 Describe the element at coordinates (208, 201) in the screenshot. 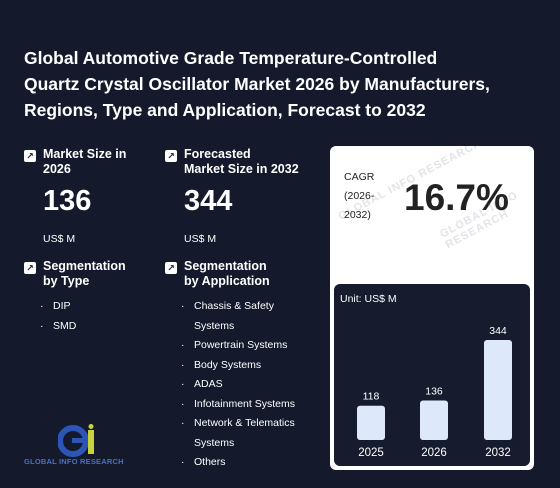

I see `forecast-value: 344` at that location.